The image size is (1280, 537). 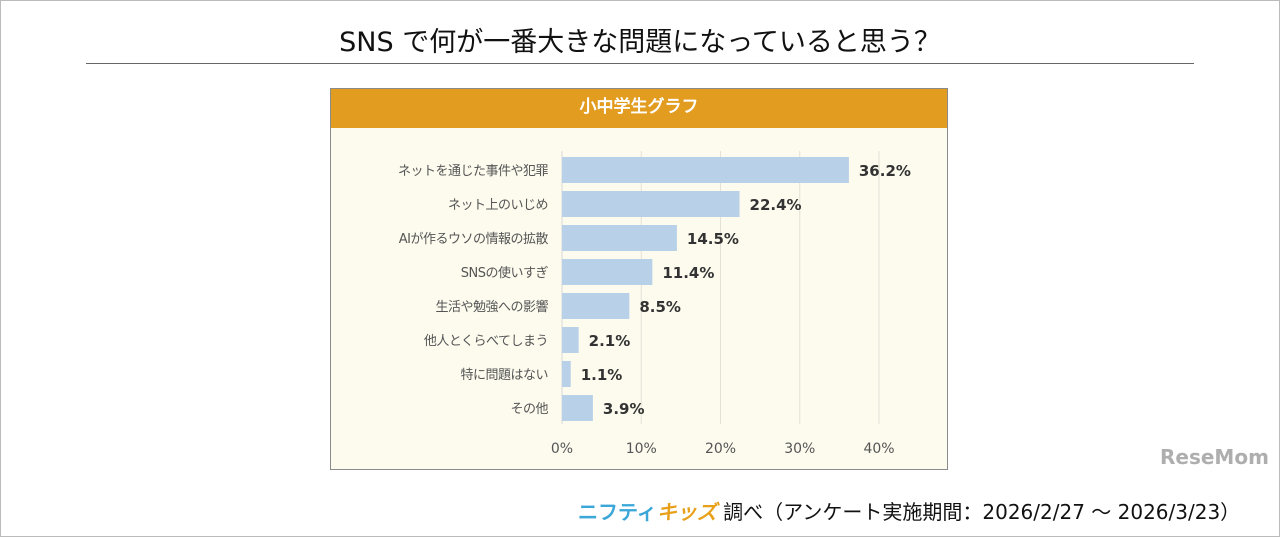 What do you see at coordinates (617, 512) in the screenshot?
I see `brand-logo-nifty: ニフティ` at bounding box center [617, 512].